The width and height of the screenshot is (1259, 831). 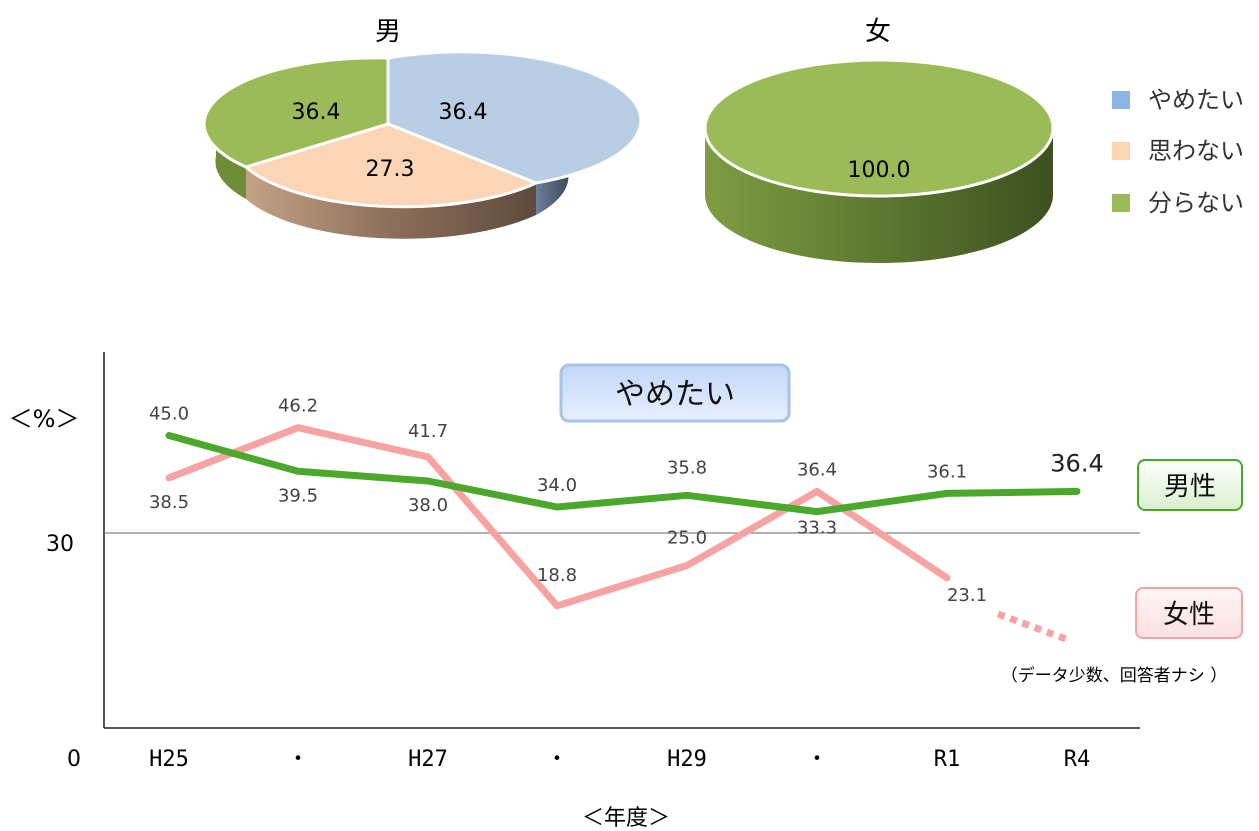 What do you see at coordinates (967, 595) in the screenshot?
I see `data-label-female: 23.1` at bounding box center [967, 595].